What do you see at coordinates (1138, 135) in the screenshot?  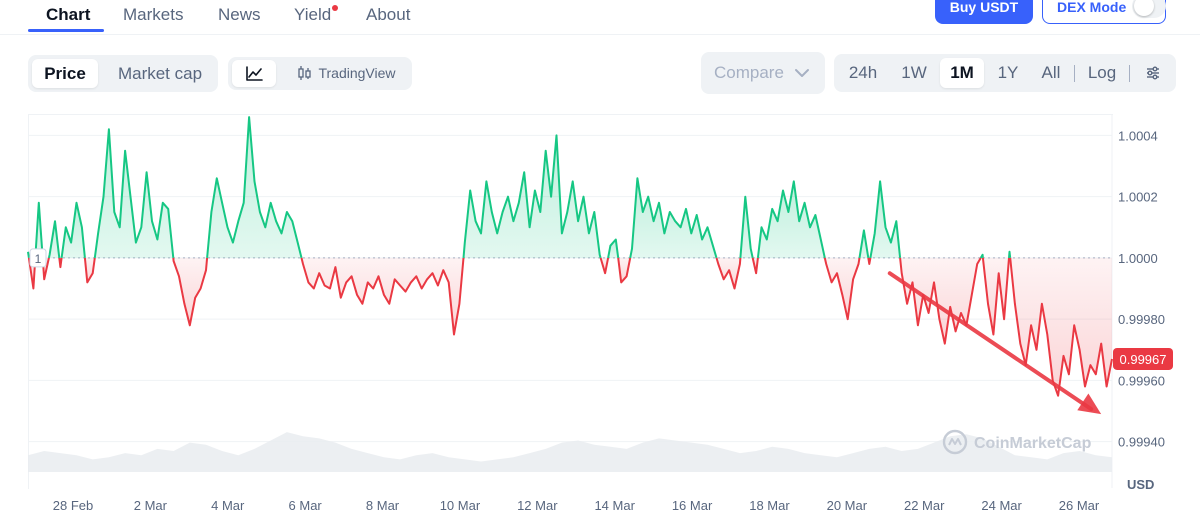 I see `y-tick-label: 1.0004` at bounding box center [1138, 135].